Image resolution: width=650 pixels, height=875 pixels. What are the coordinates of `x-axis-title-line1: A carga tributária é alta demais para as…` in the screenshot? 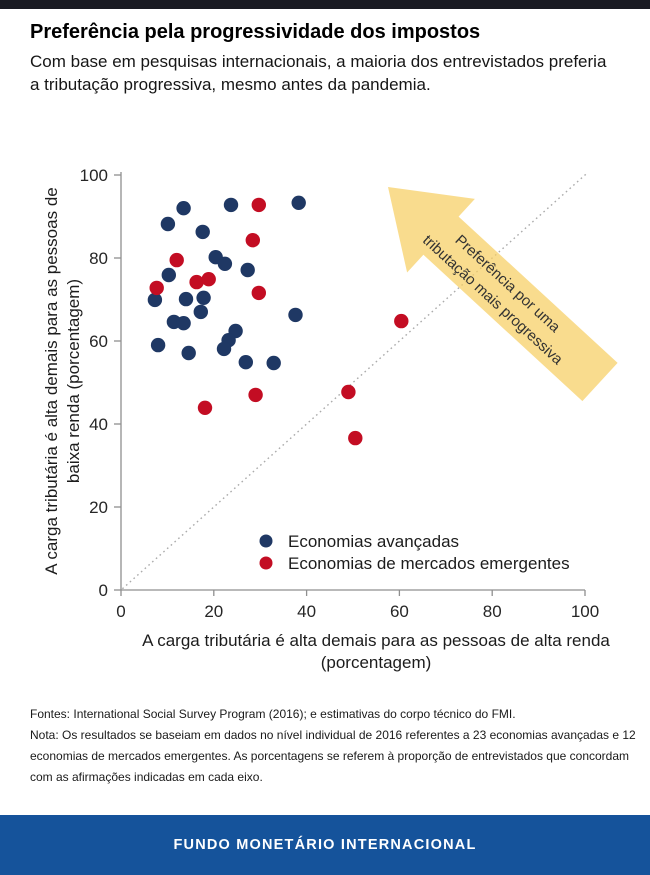 It's located at (376, 640).